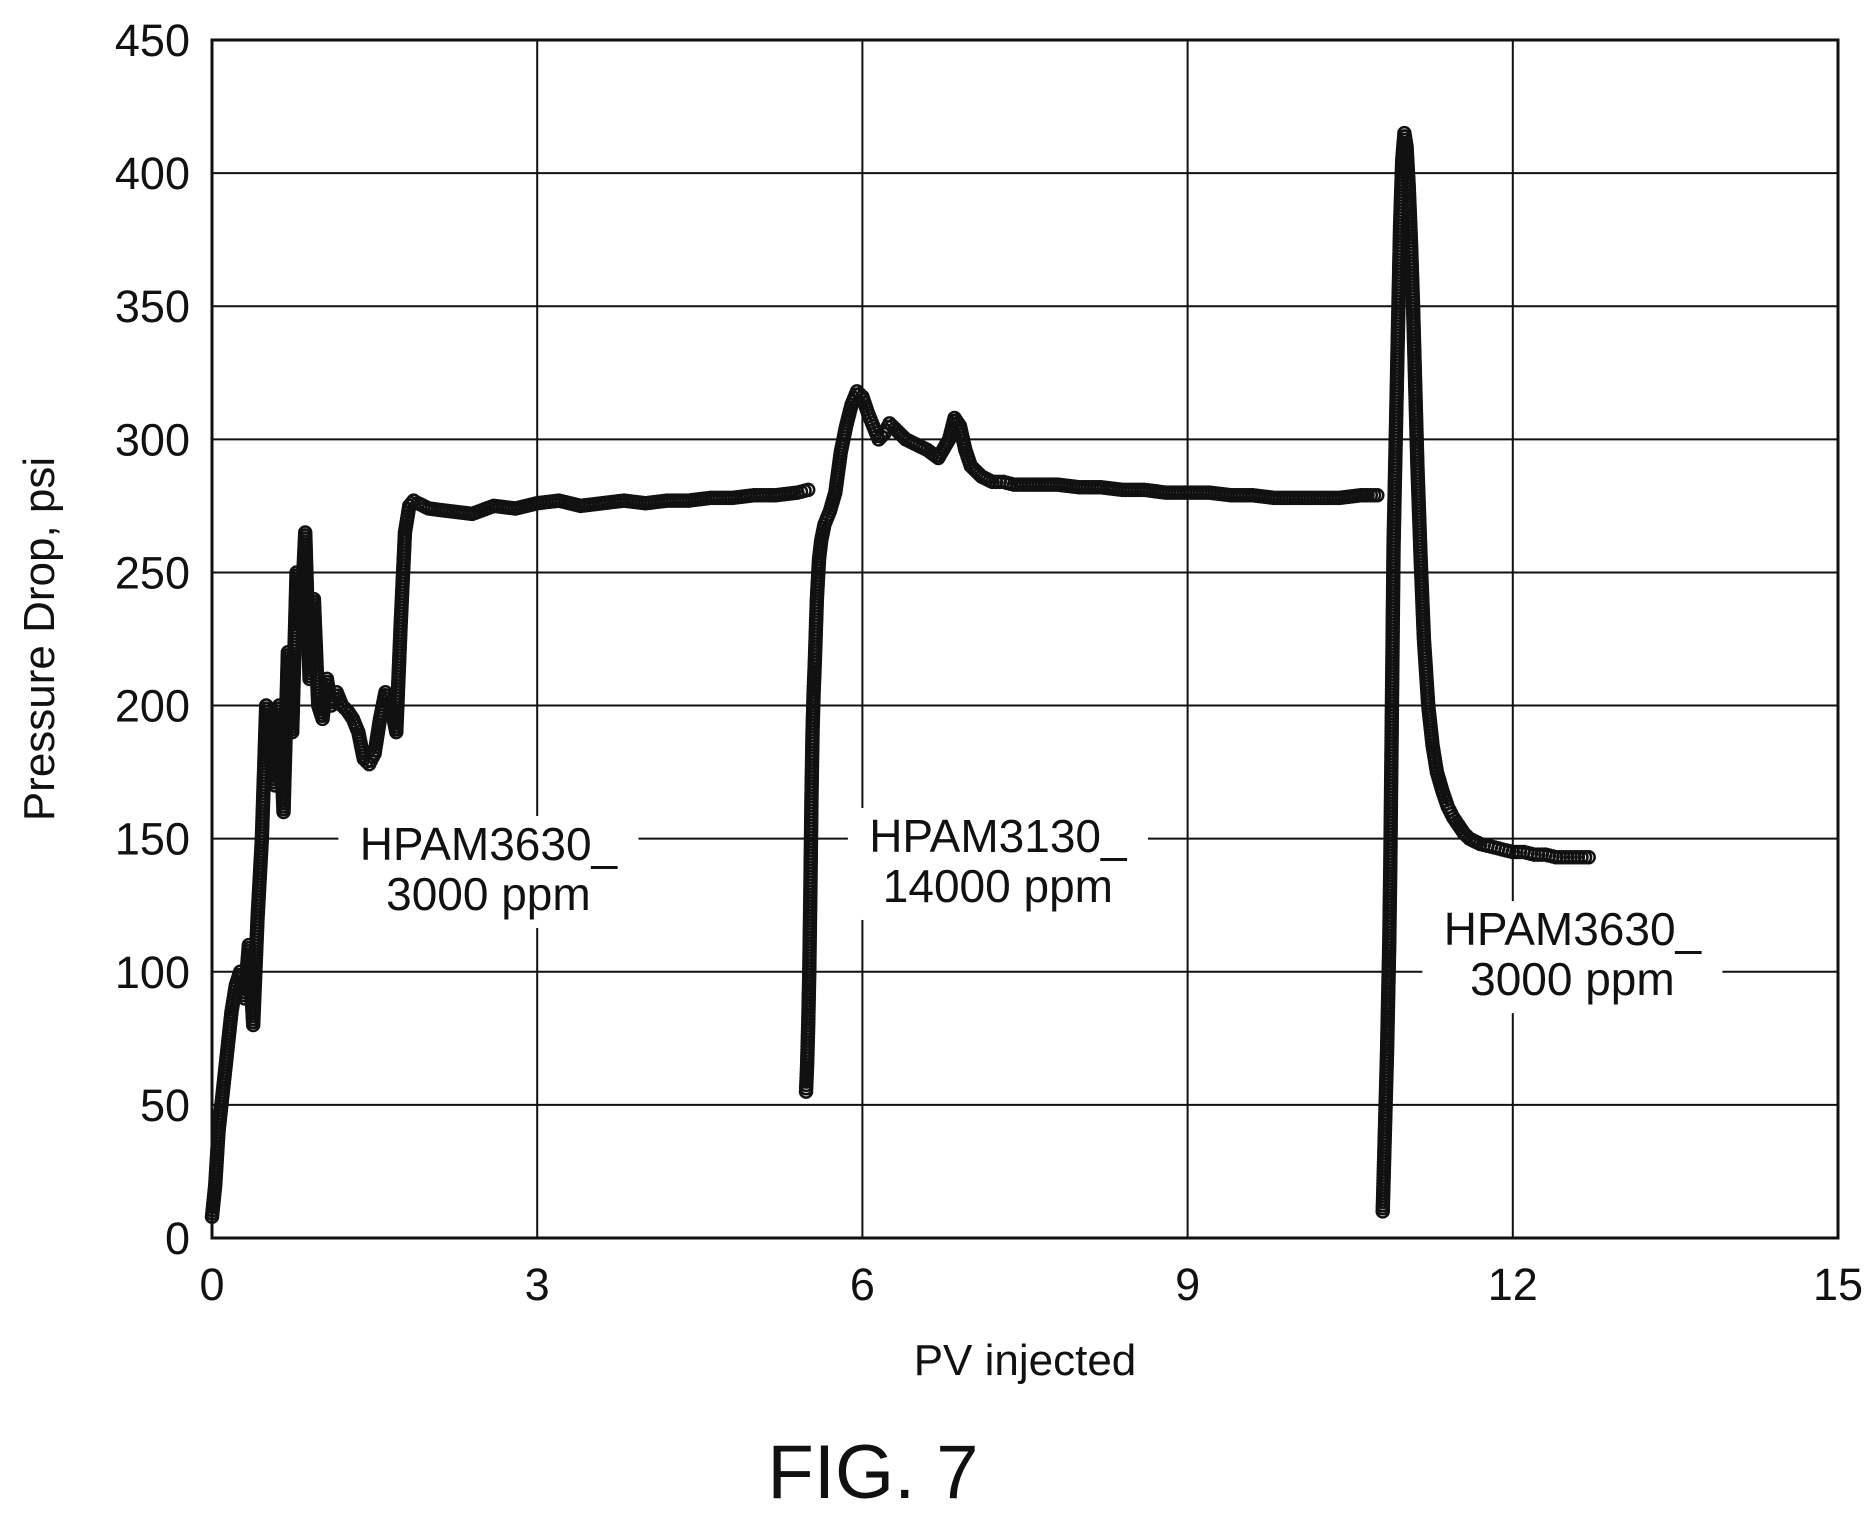 Image resolution: width=1873 pixels, height=1525 pixels. Describe the element at coordinates (1187, 1284) in the screenshot. I see `x-tick-label: 9` at that location.